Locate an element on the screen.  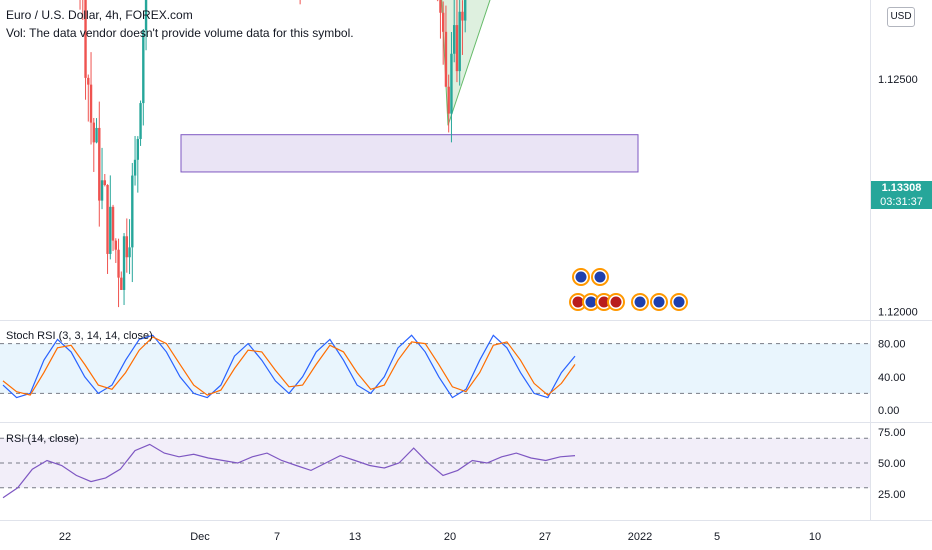
time-tick-label: Dec is located at coordinates (200, 537).